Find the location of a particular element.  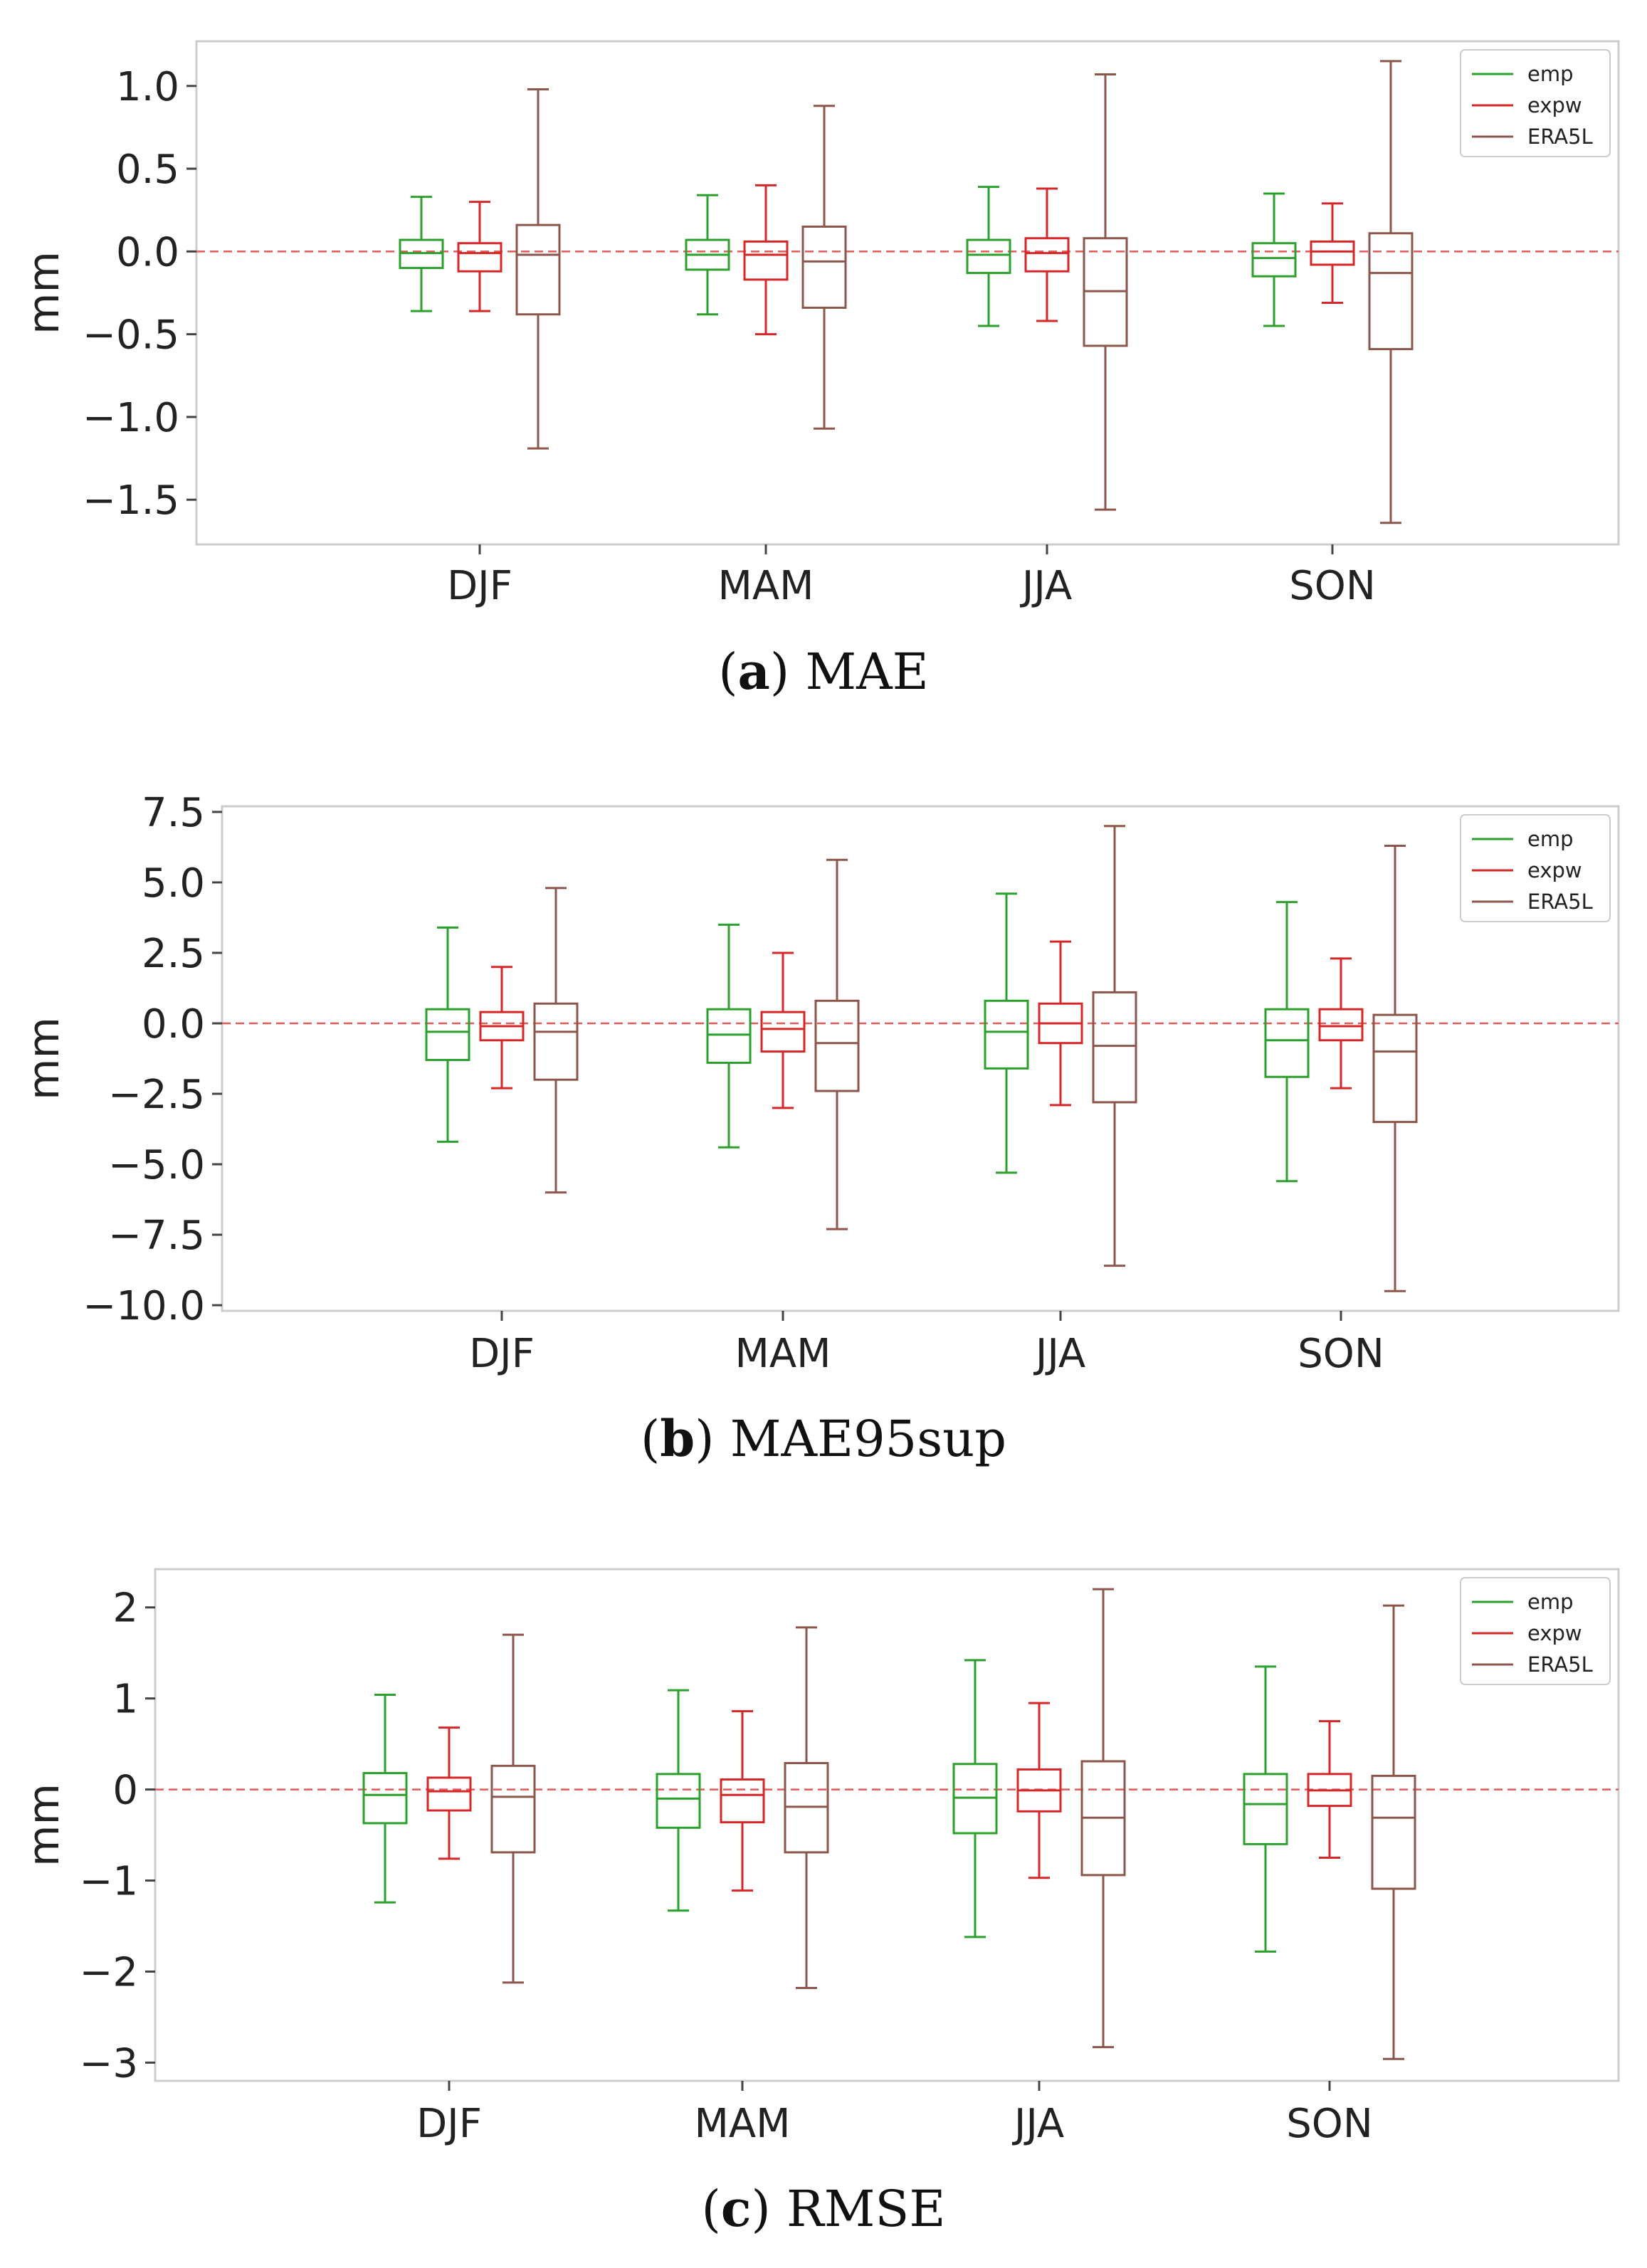

y-tick-label: −3 is located at coordinates (108, 2063).